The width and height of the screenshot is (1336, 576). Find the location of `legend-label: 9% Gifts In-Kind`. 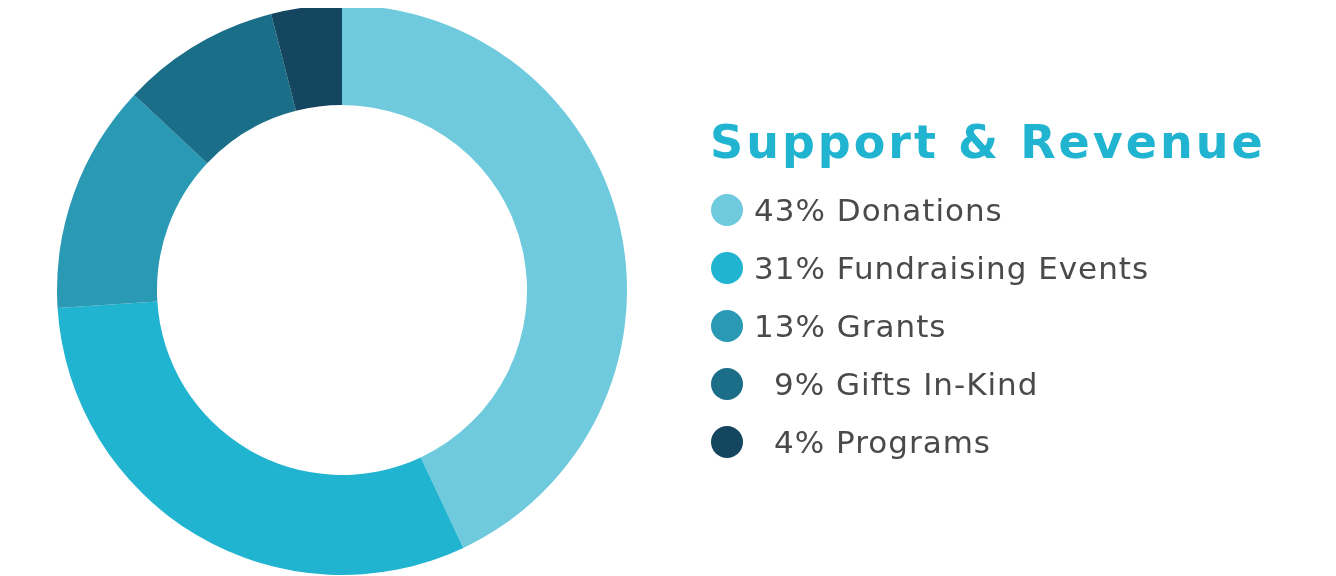

legend-label: 9% Gifts In-Kind is located at coordinates (906, 384).